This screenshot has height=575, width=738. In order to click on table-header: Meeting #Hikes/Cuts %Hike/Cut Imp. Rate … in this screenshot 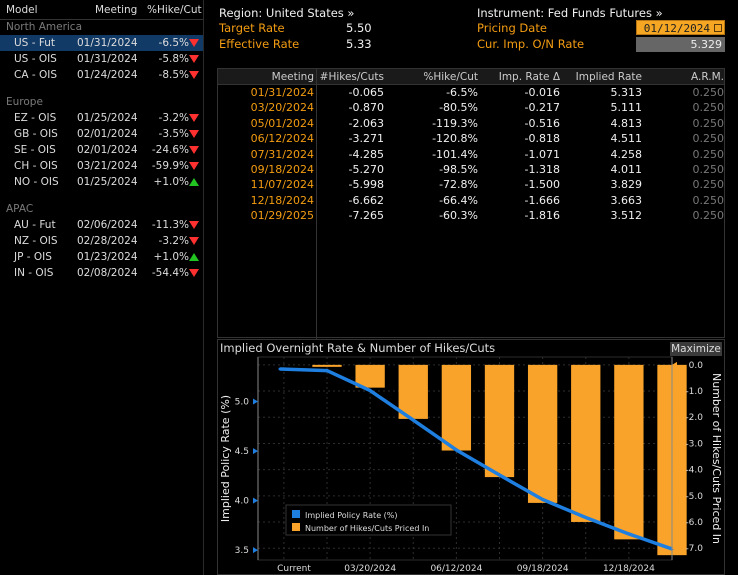, I will do `click(471, 77)`.